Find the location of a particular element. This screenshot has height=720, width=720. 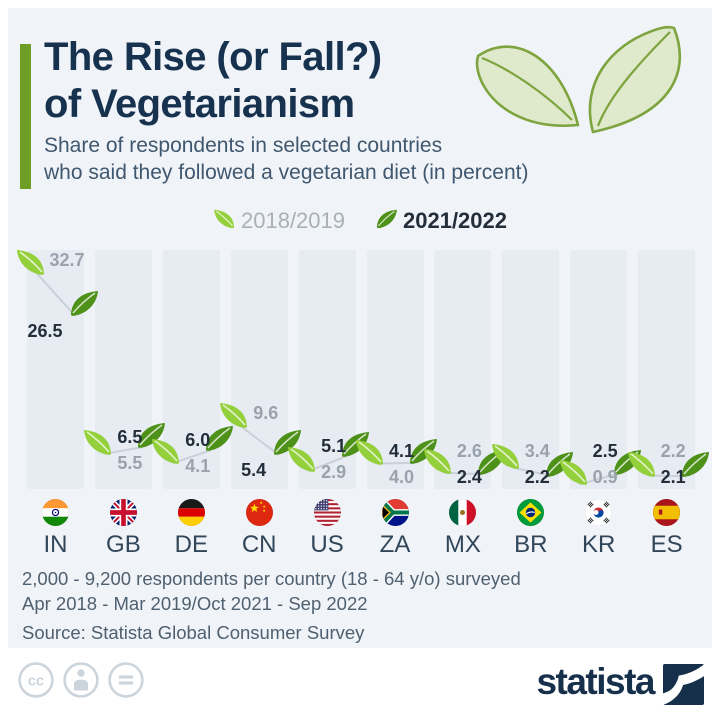

value-2021-IN: 26.5 is located at coordinates (45, 331).